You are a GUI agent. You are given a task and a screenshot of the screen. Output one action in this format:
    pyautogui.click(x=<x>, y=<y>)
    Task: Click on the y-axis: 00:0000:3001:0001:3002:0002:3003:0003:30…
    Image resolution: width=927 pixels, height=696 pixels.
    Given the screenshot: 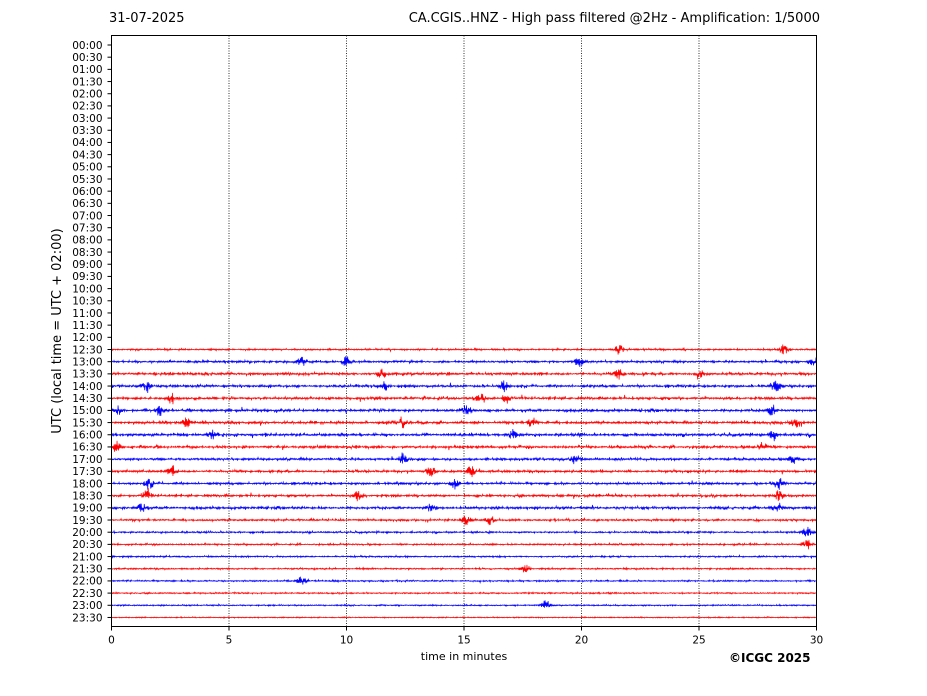 What is the action you would take?
    pyautogui.click(x=92, y=332)
    